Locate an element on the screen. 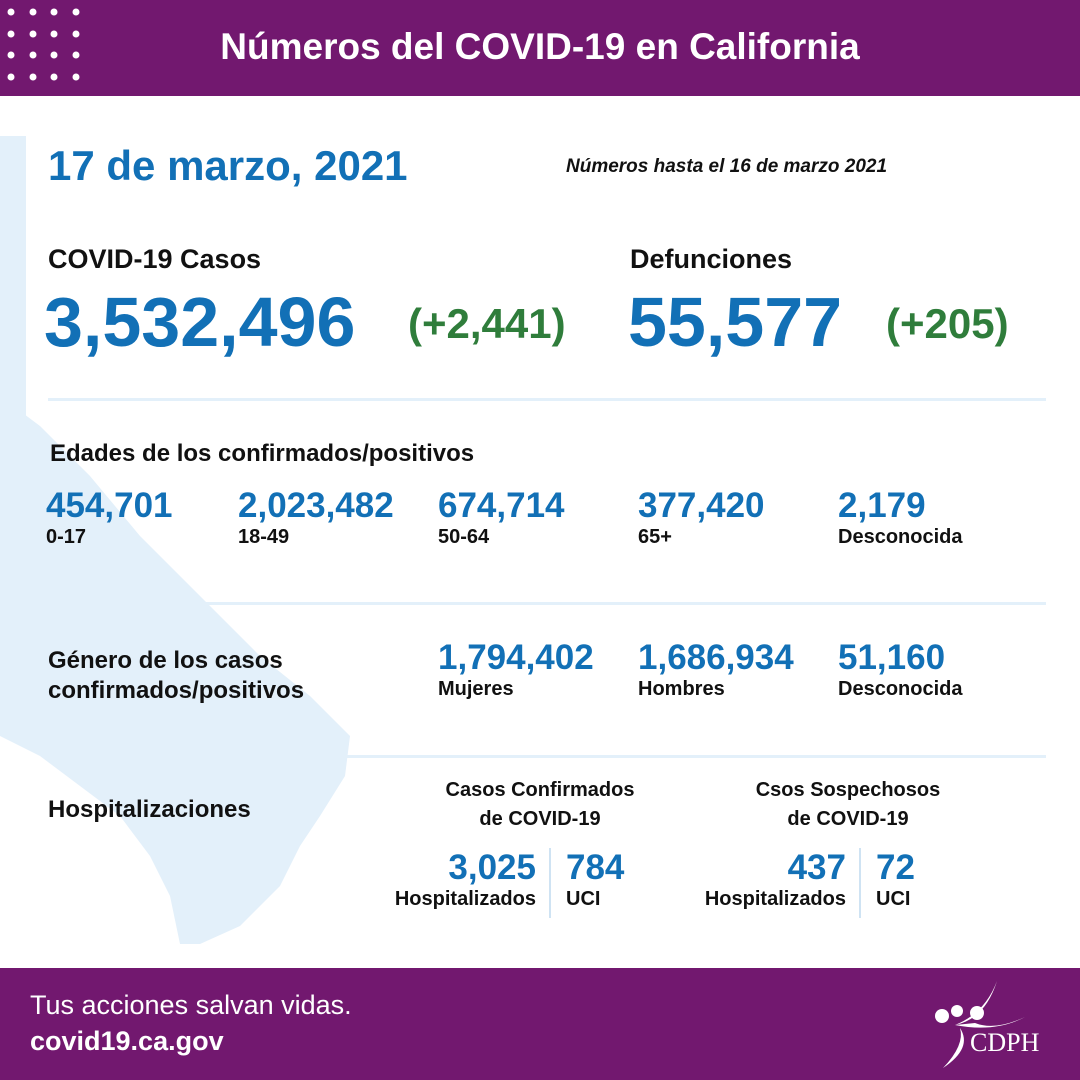  gender-value: 1,794,402 is located at coordinates (516, 657).